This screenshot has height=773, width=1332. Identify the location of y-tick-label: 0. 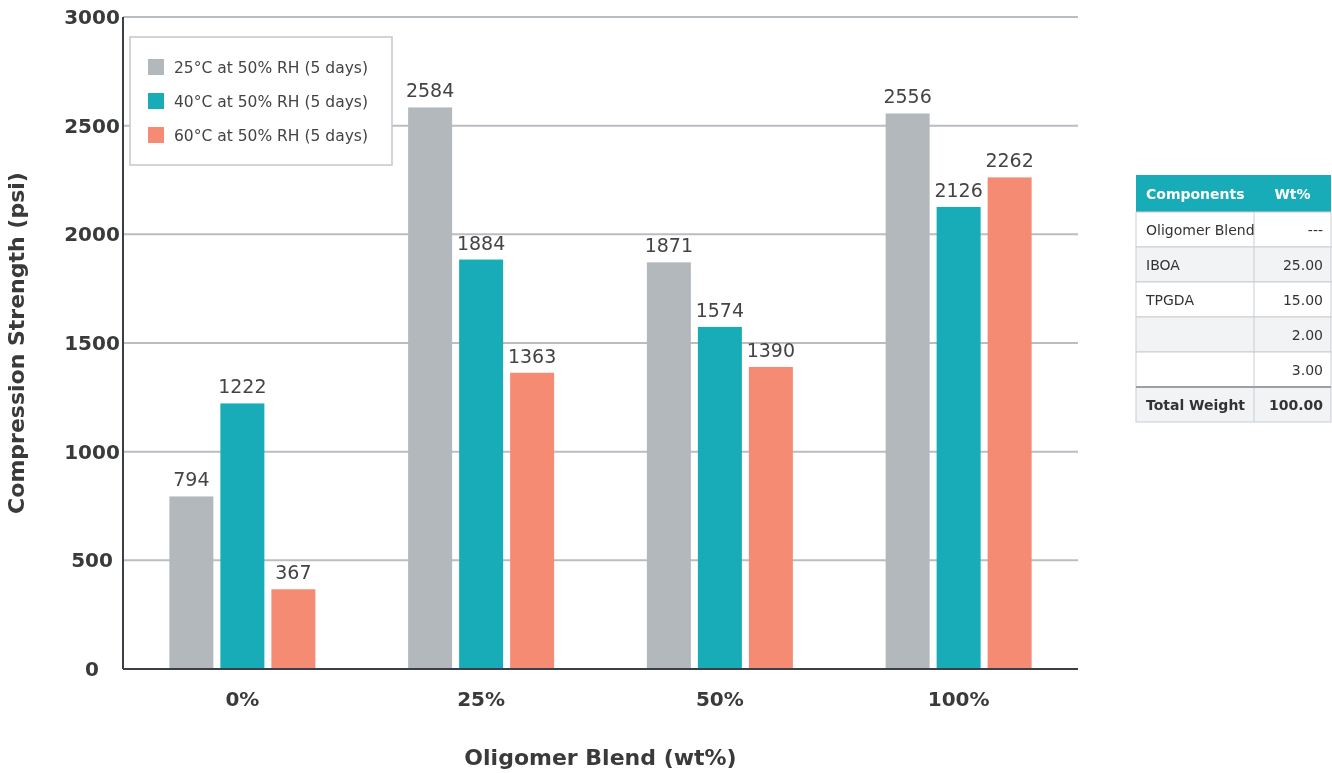
(92, 669).